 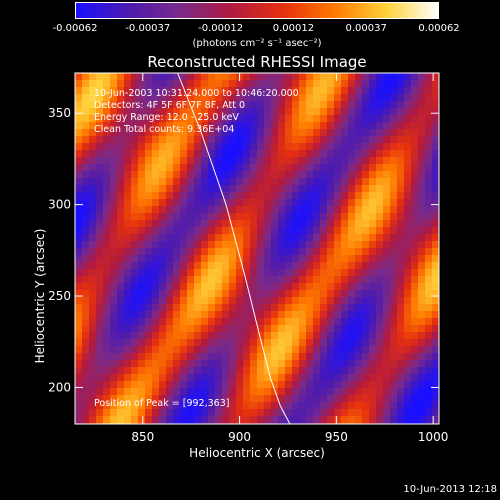 What do you see at coordinates (439, 28) in the screenshot?
I see `colorbar-tick-label: 0.00062` at bounding box center [439, 28].